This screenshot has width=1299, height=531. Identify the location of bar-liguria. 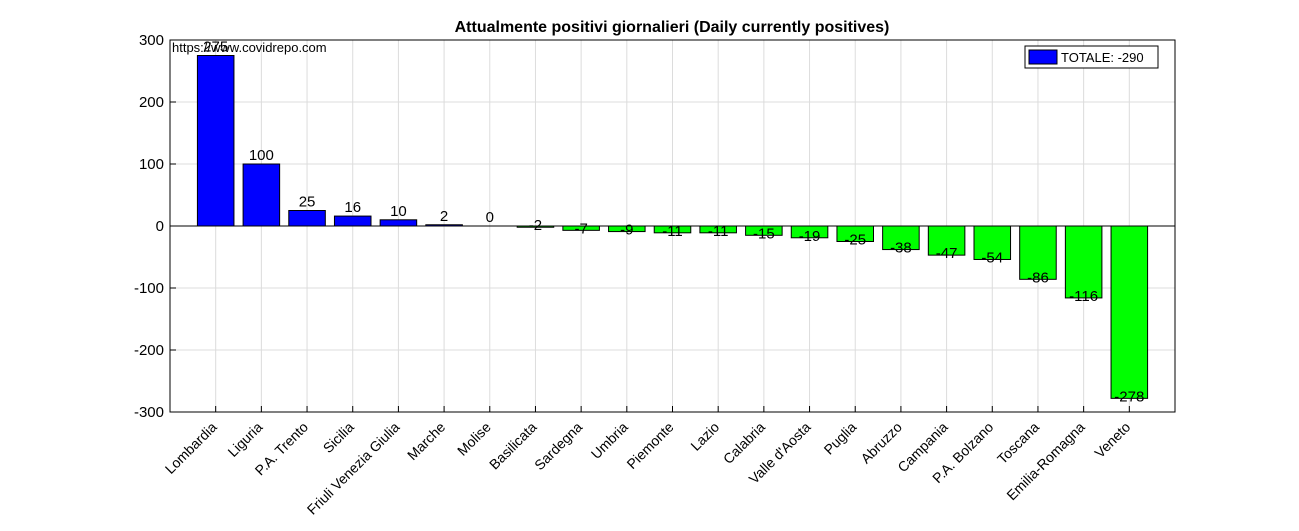
(261, 195).